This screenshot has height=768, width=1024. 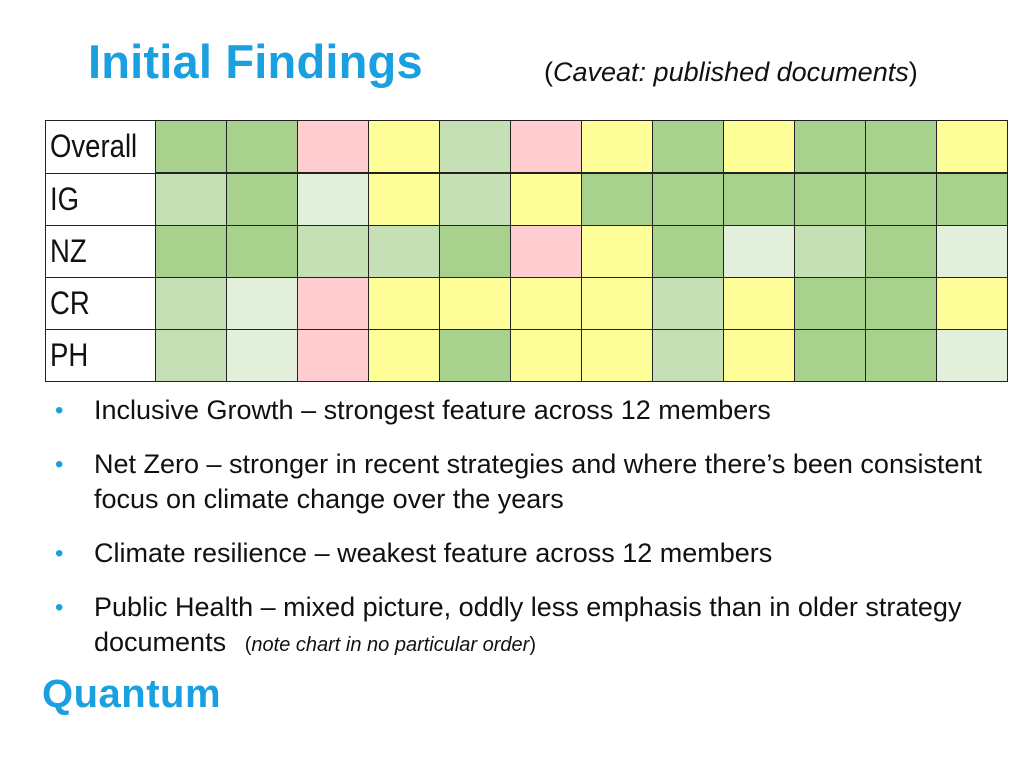 I want to click on row-label: Overall, so click(x=100, y=147).